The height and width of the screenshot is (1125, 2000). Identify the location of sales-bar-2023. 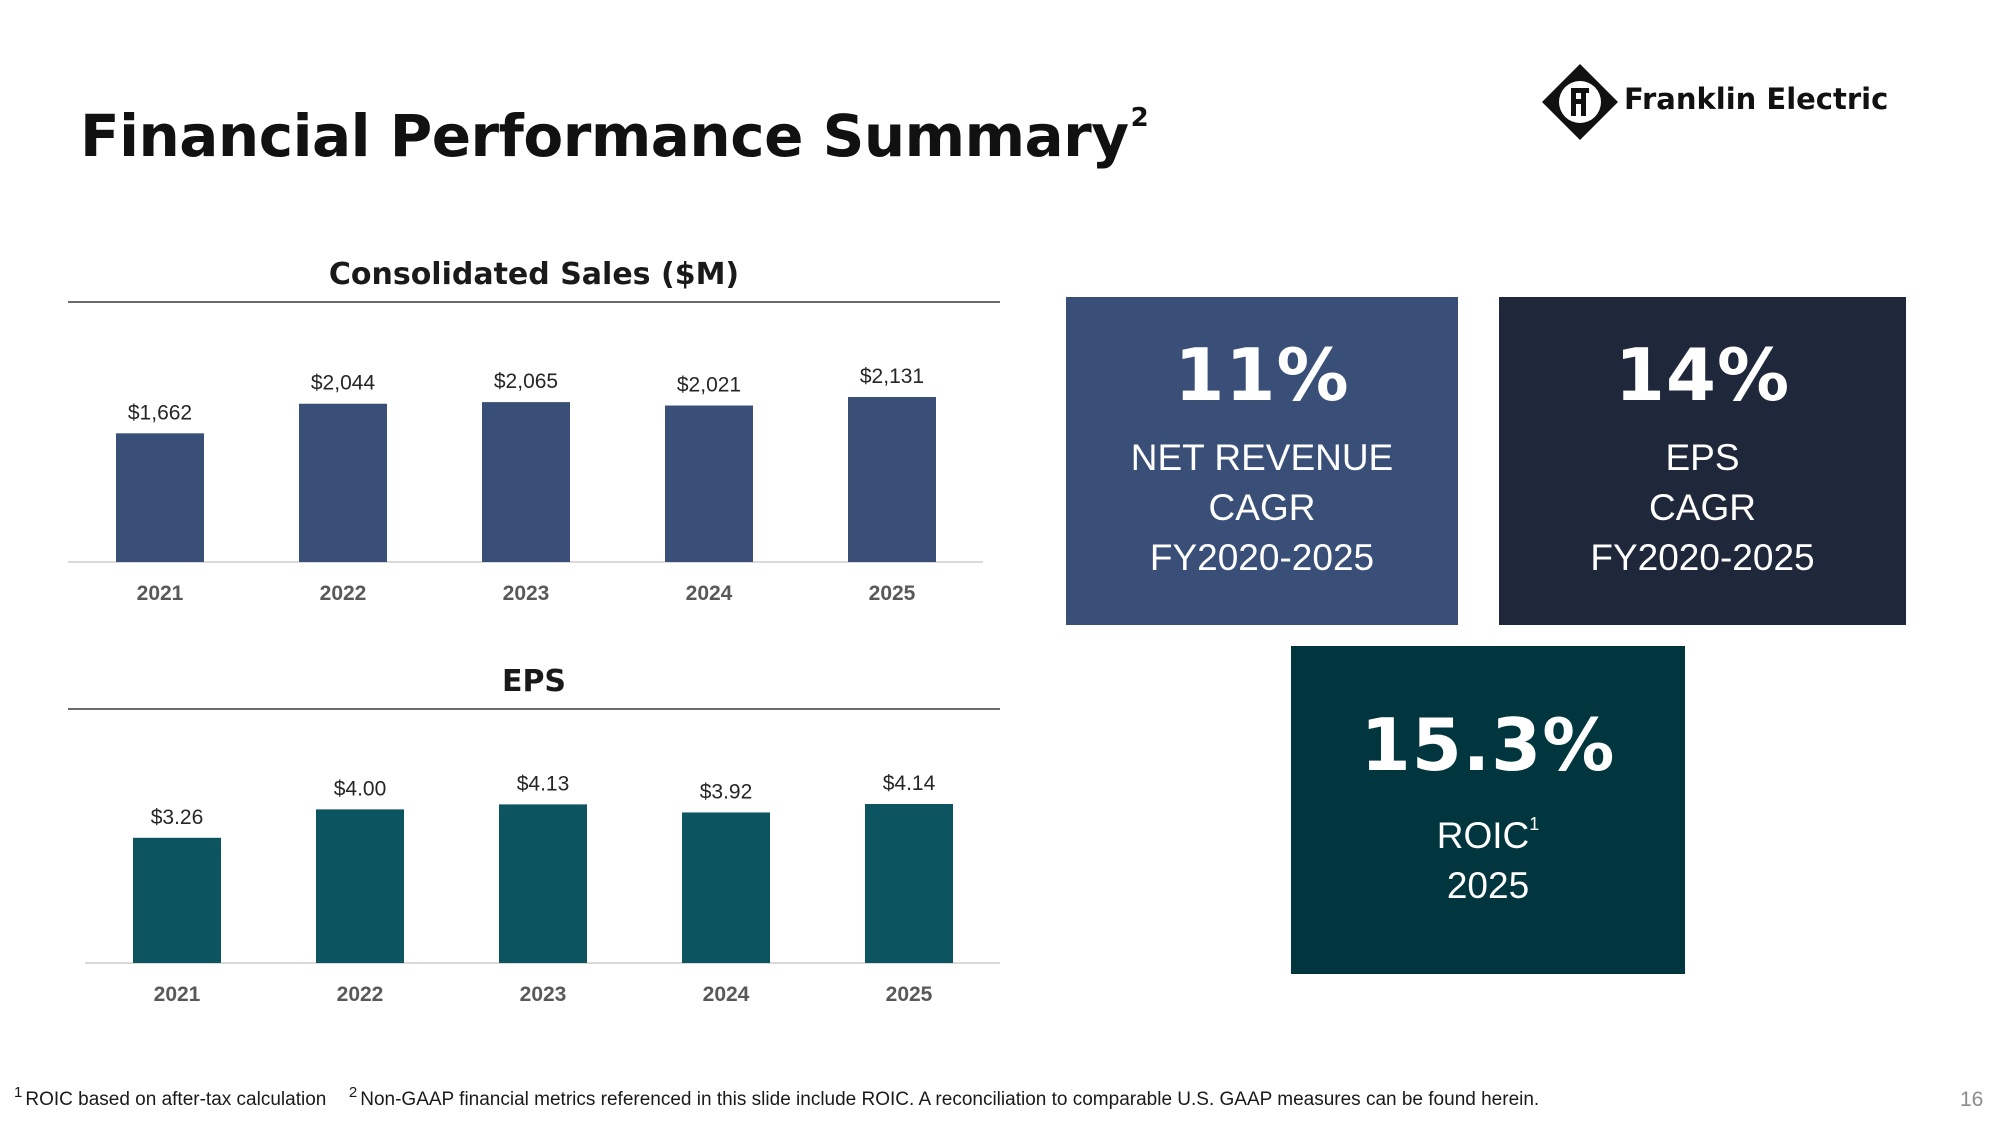
(526, 482).